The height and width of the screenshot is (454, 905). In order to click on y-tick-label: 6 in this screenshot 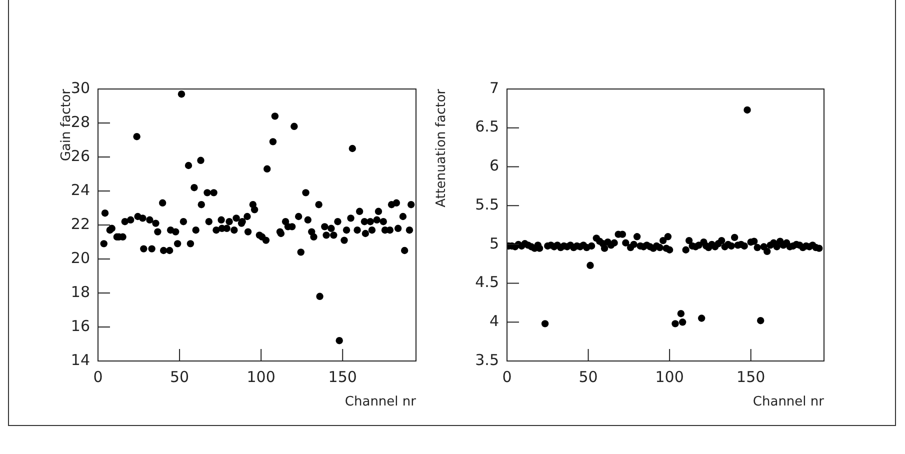, I will do `click(494, 165)`.